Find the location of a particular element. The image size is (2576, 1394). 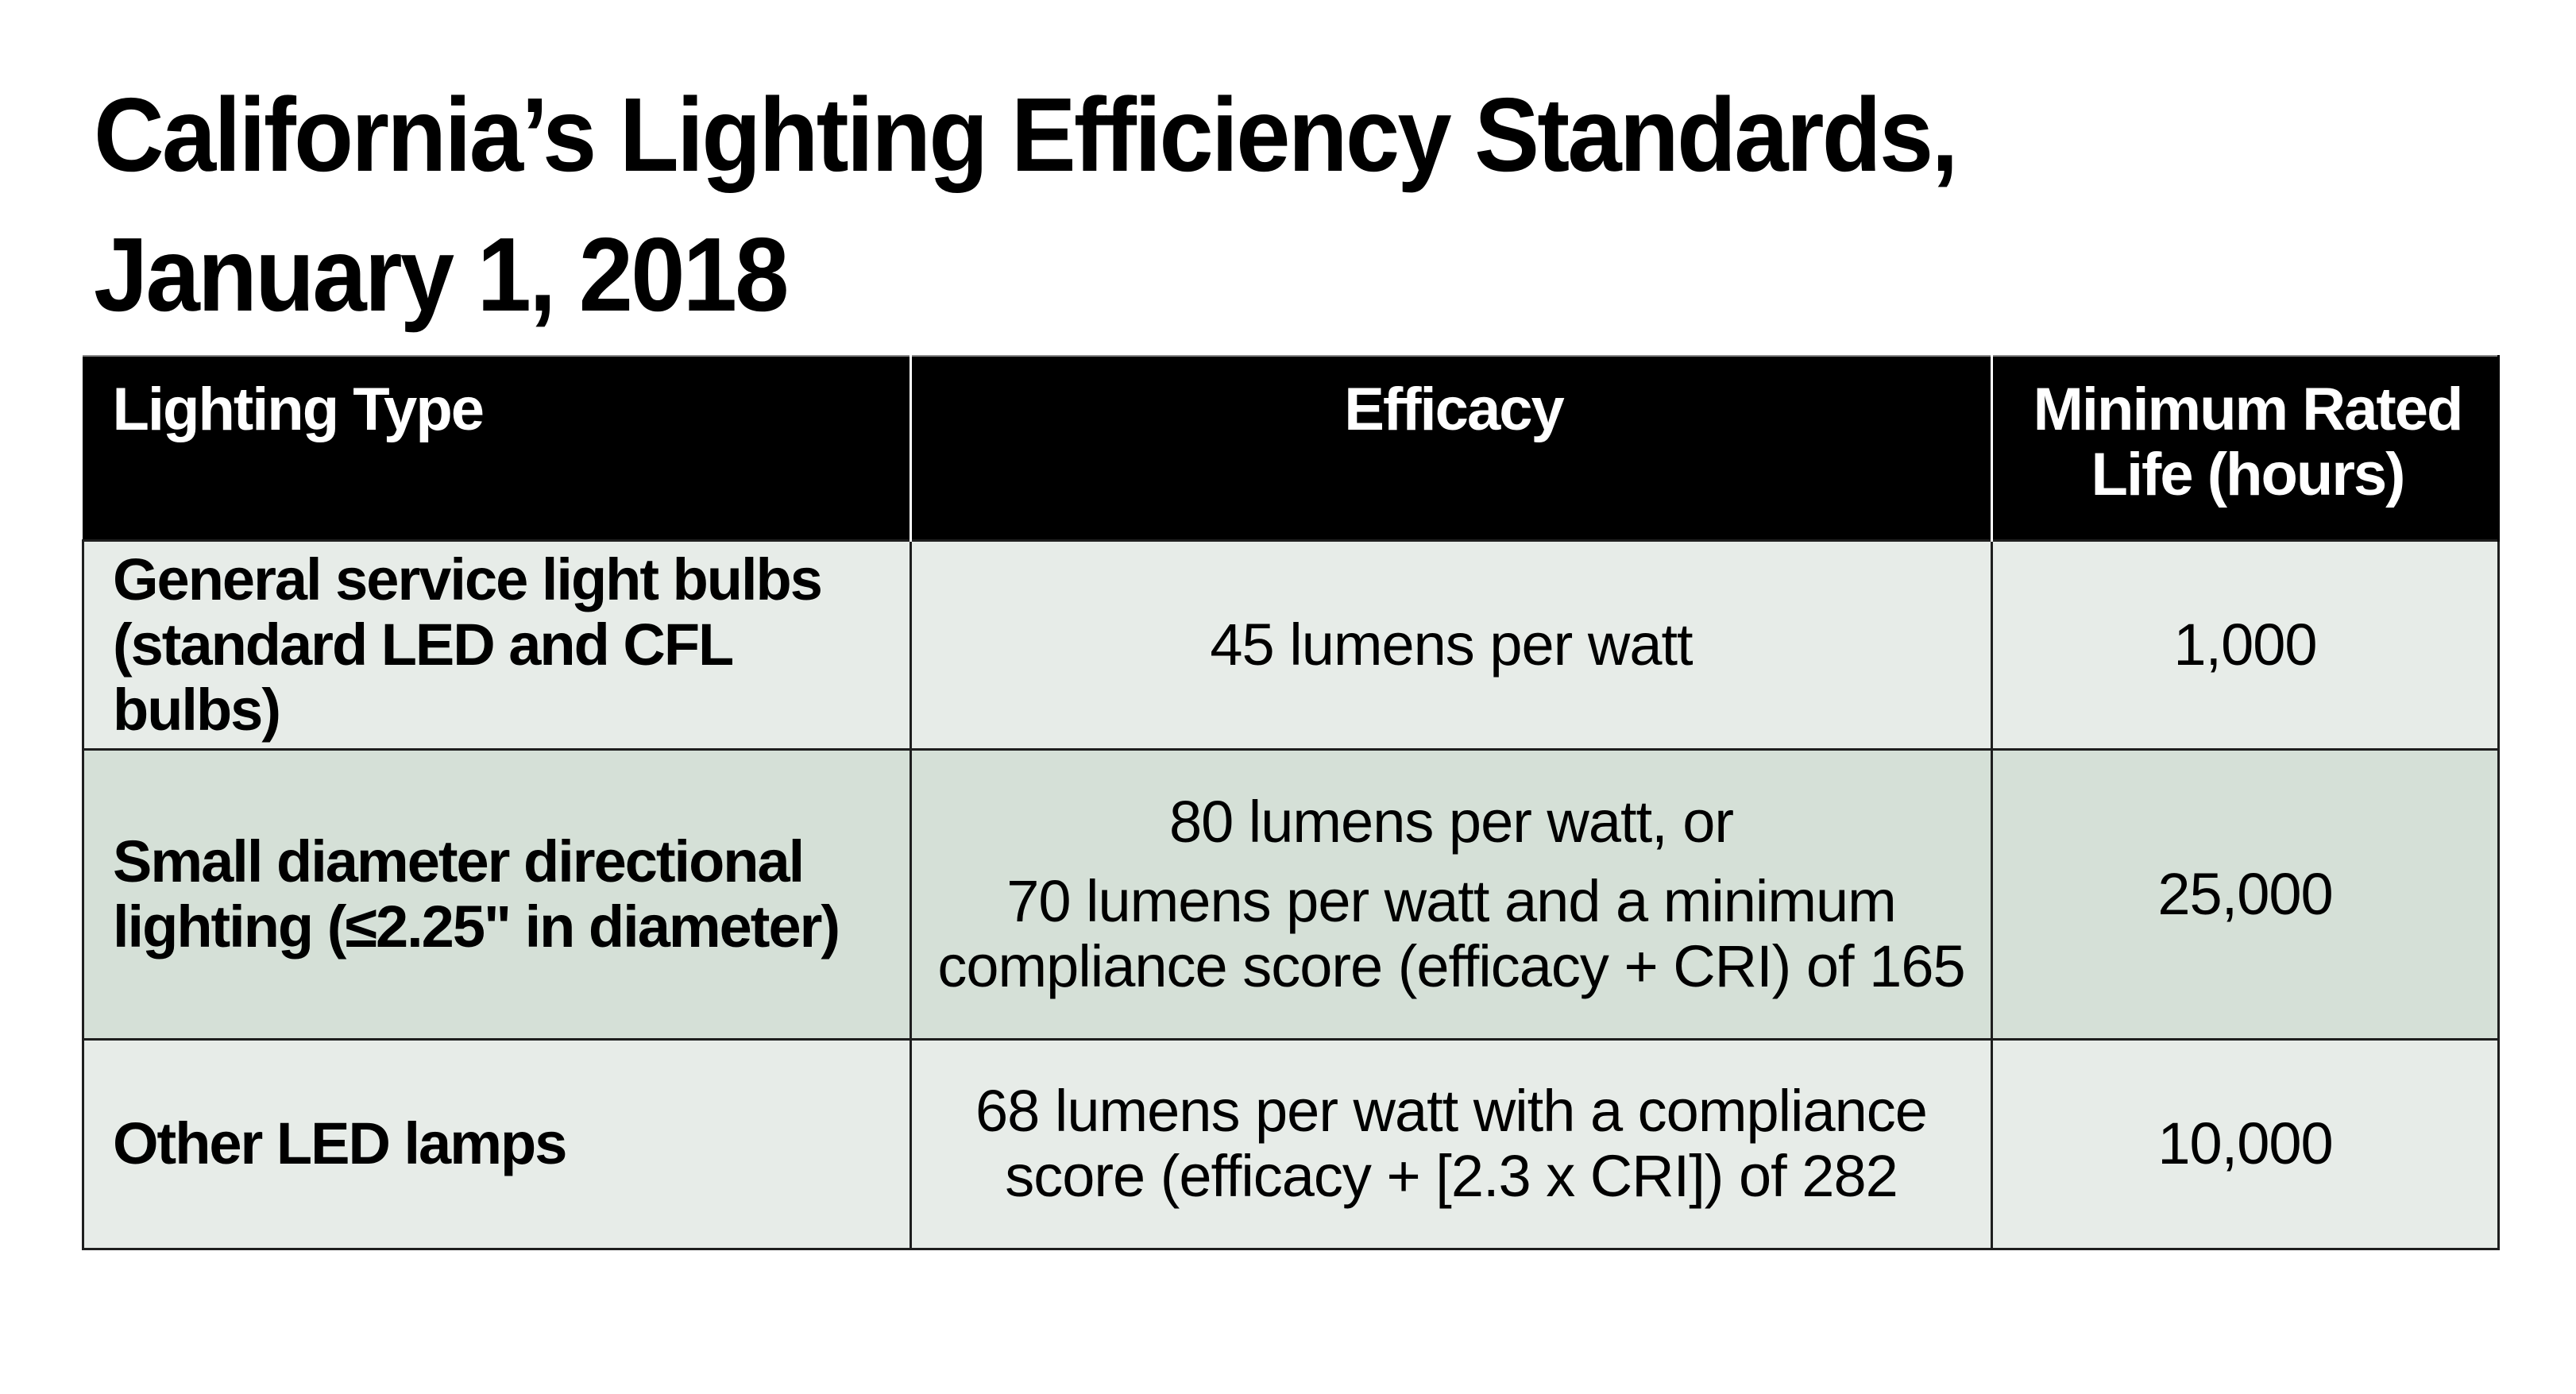

header-minimum-rated-life: Minimum Rated Life (hours) is located at coordinates (2245, 447).